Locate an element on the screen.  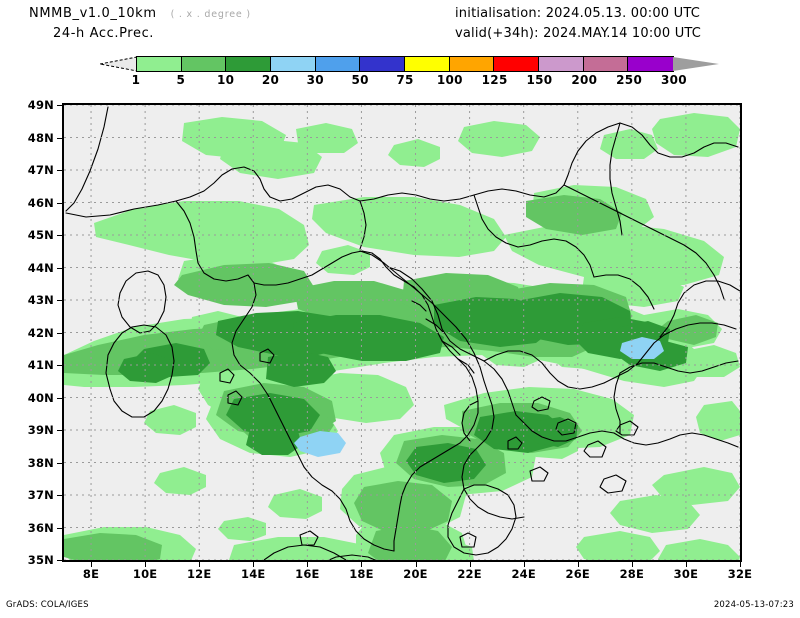
colorbar-tick-250: 250 is located at coordinates (629, 80).